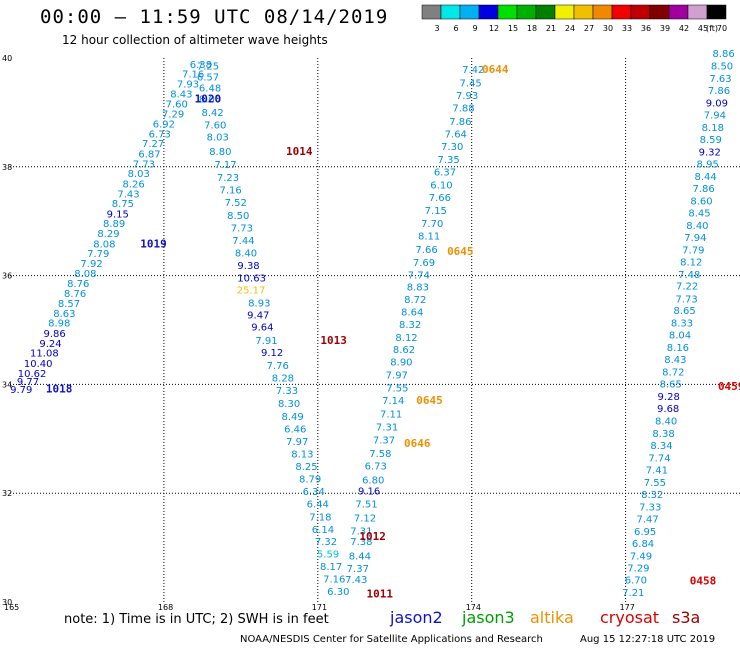 The height and width of the screenshot is (650, 740). What do you see at coordinates (64, 314) in the screenshot?
I see `swh-value: 8.63` at bounding box center [64, 314].